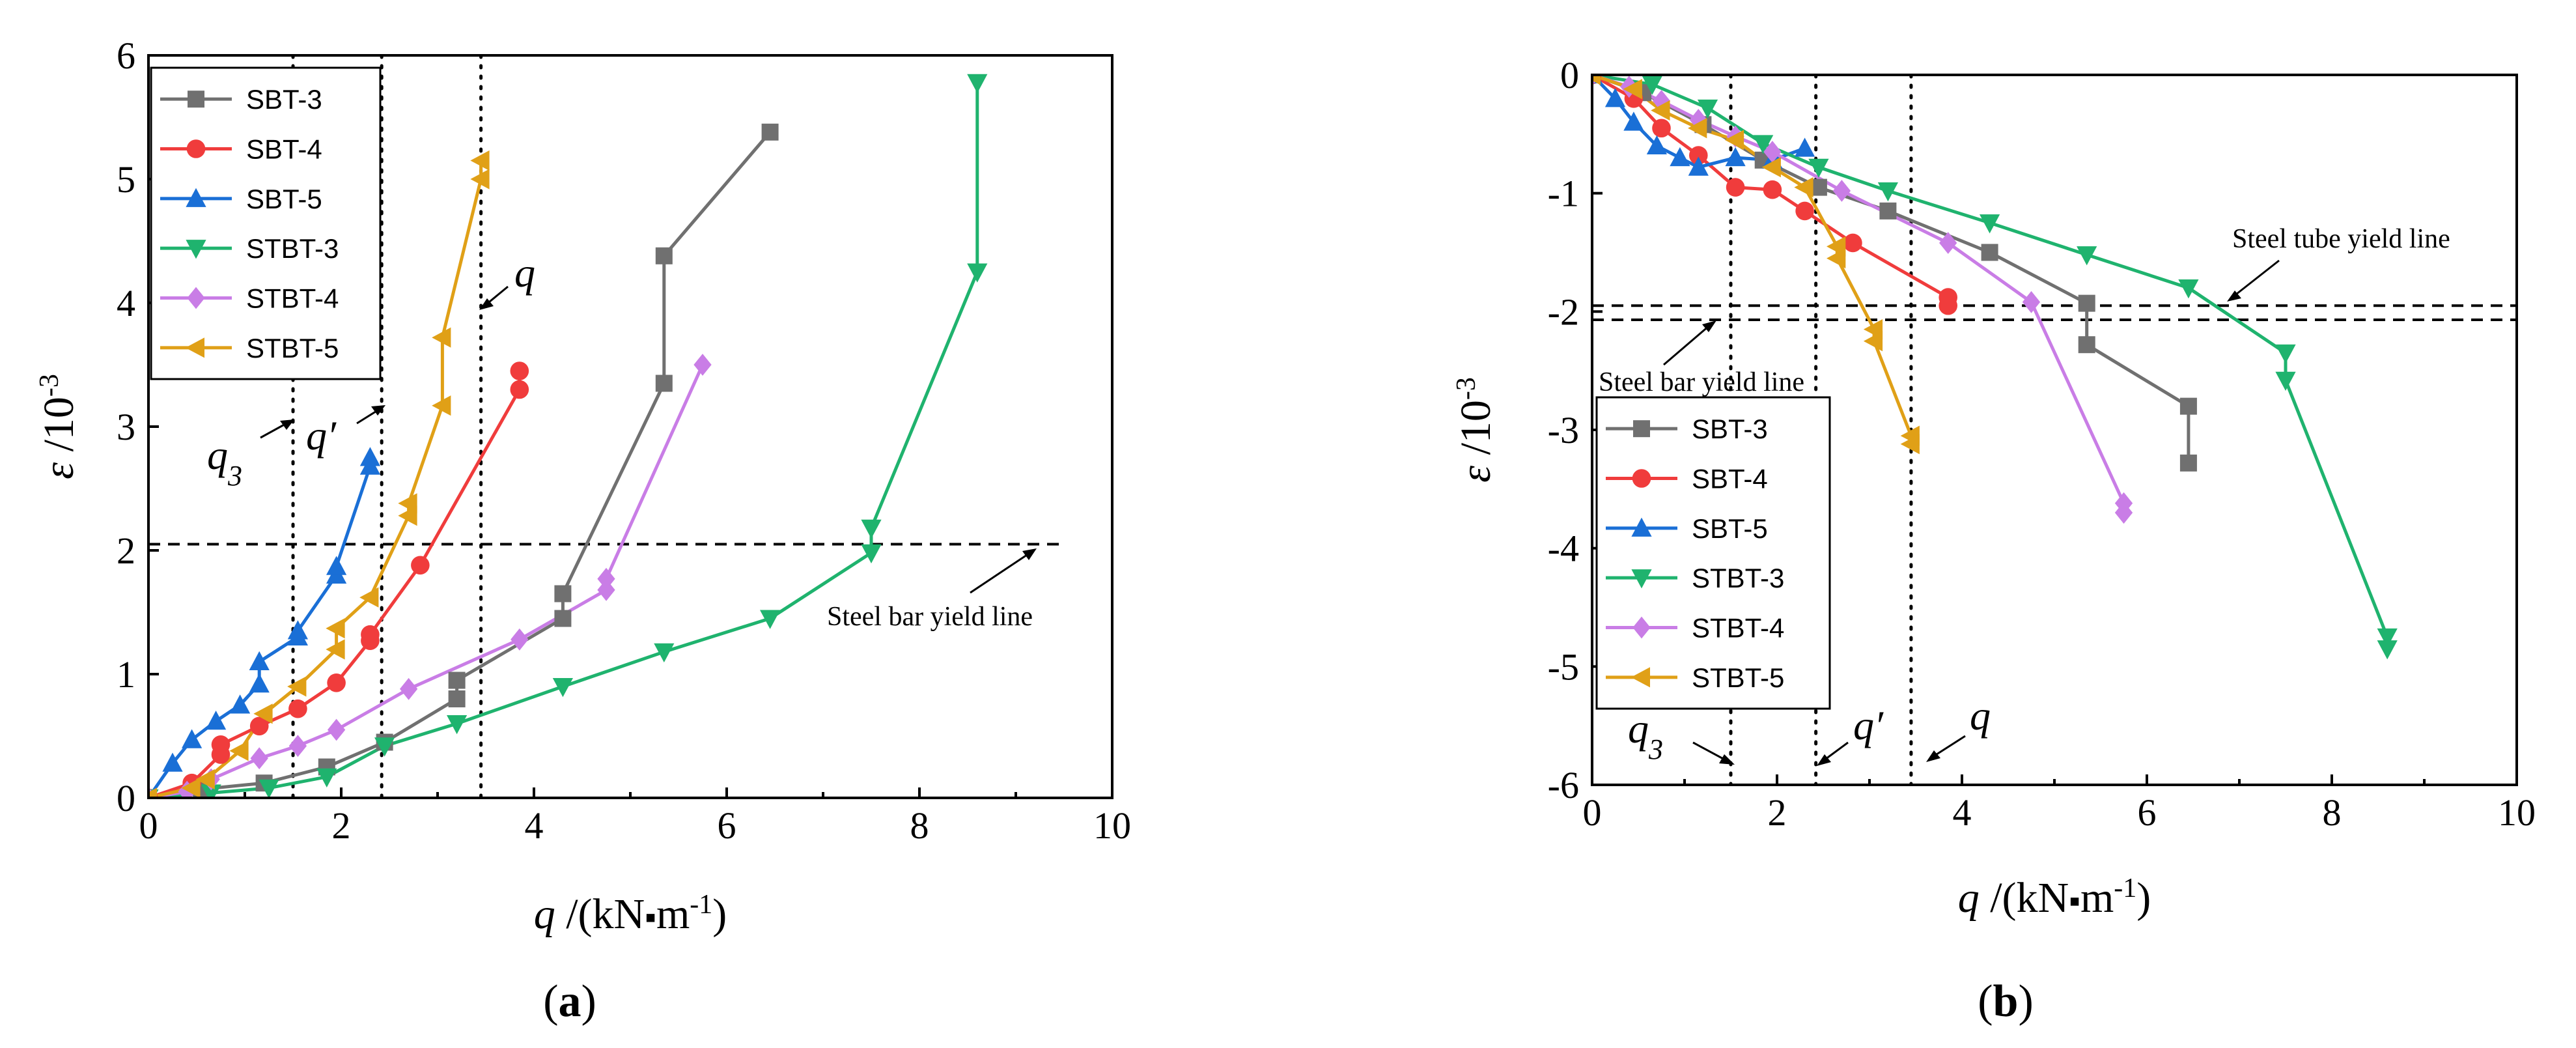 The image size is (2576, 1048). I want to click on legend-label-sbt-3: SBT-3, so click(284, 99).